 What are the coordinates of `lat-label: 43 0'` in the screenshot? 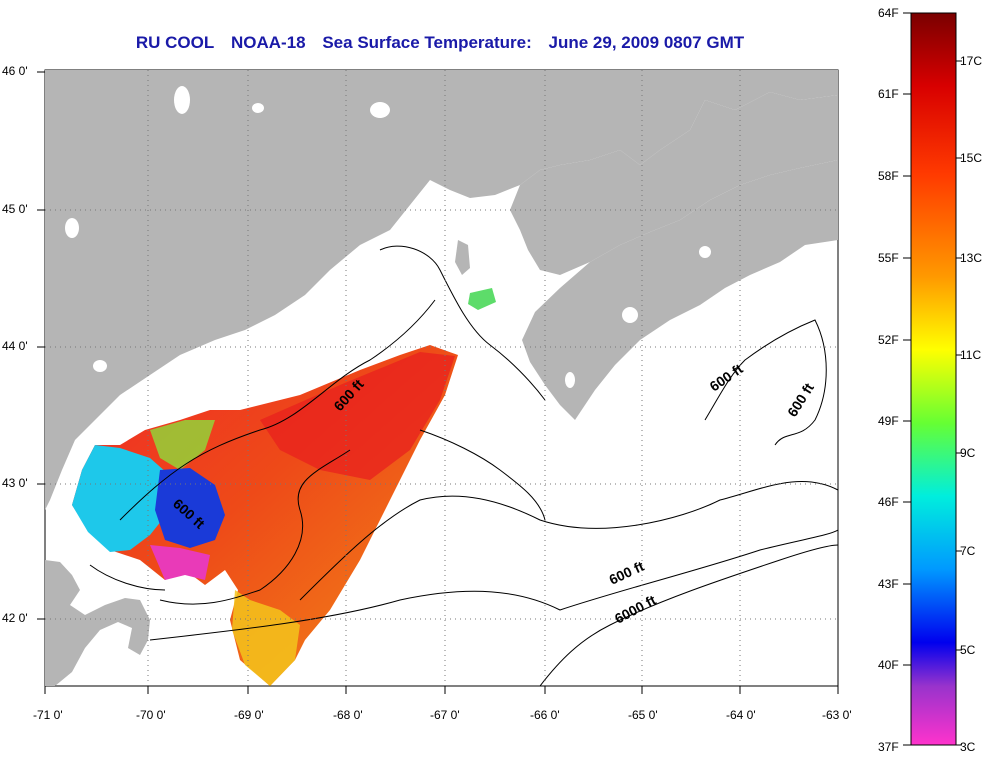 It's located at (15, 483).